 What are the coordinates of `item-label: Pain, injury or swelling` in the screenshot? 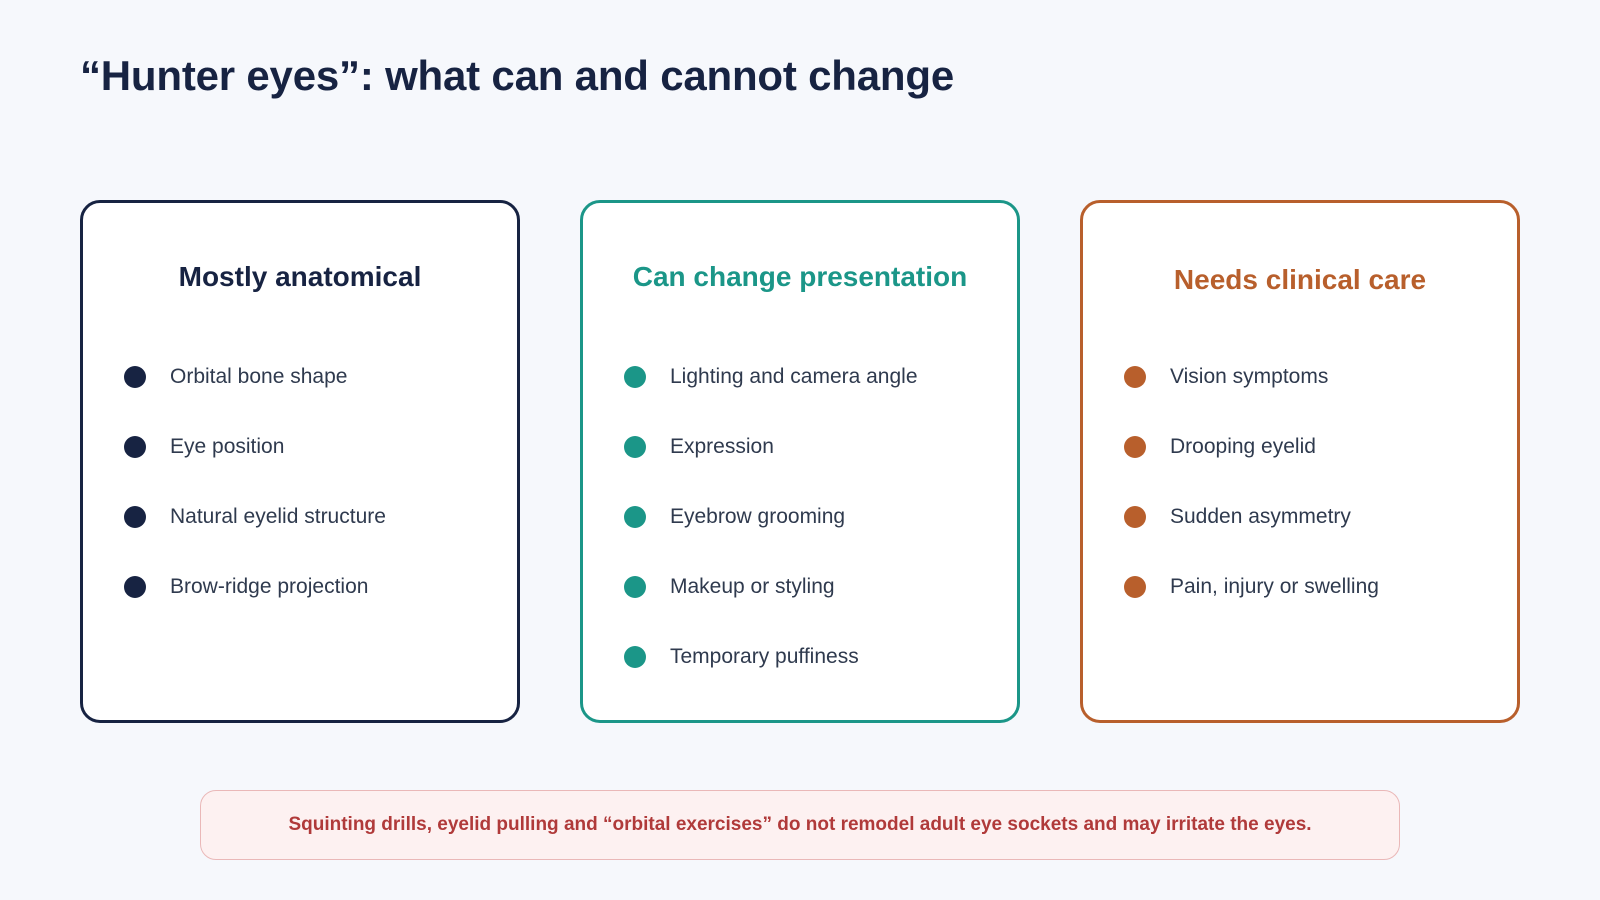 It's located at (1274, 586).